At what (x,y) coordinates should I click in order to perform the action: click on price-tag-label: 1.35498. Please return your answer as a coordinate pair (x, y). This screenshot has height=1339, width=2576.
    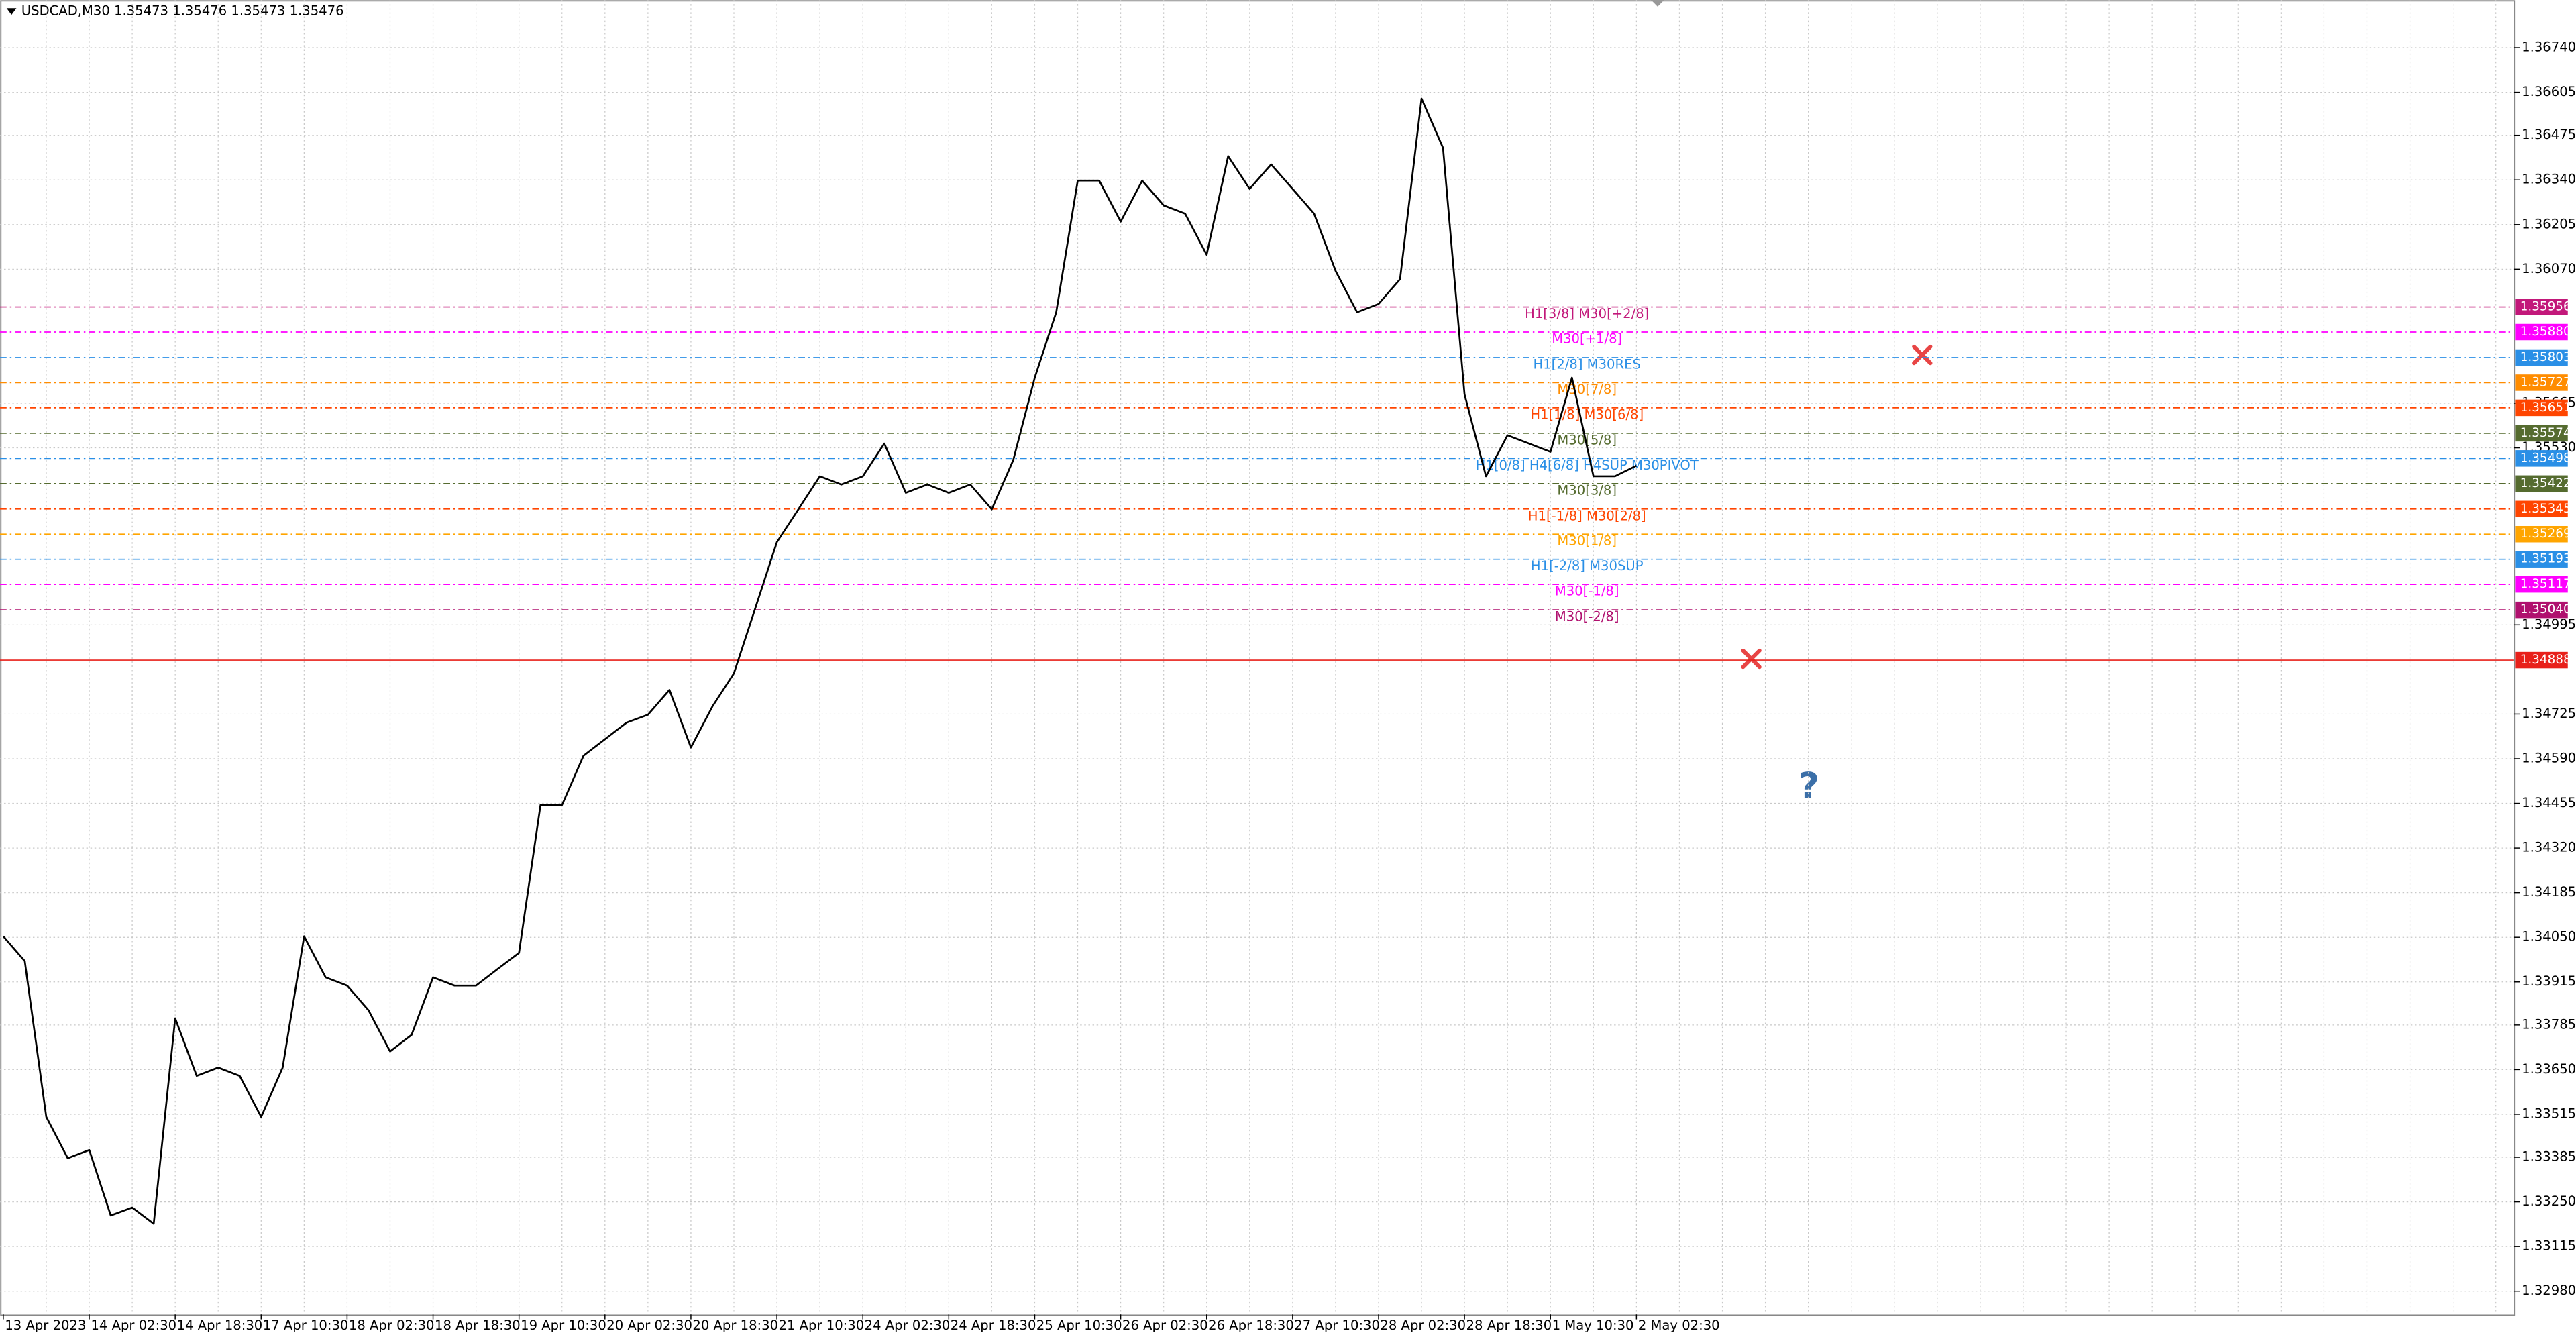
    Looking at the image, I should click on (2545, 458).